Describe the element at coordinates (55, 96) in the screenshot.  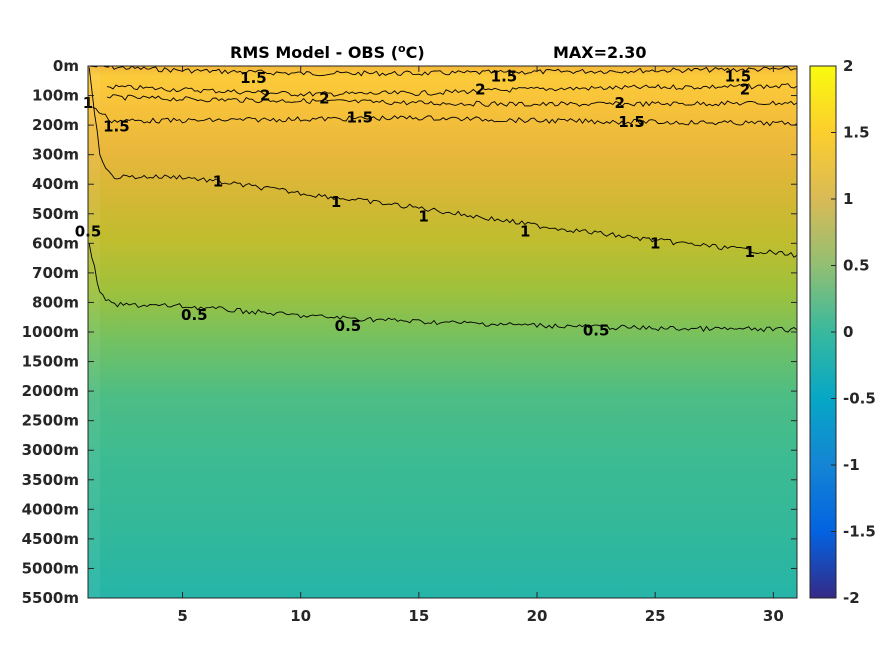
I see `y-tick-label: 100m` at that location.